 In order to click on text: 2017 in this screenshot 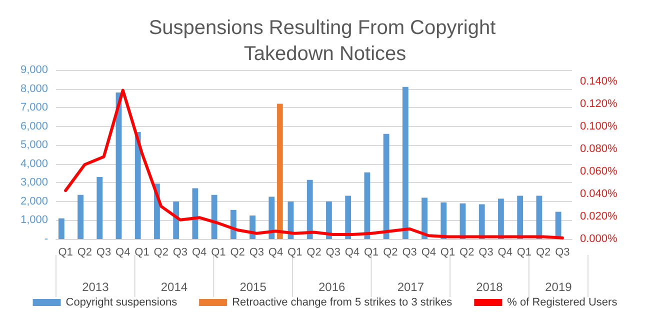, I will do `click(410, 287)`.